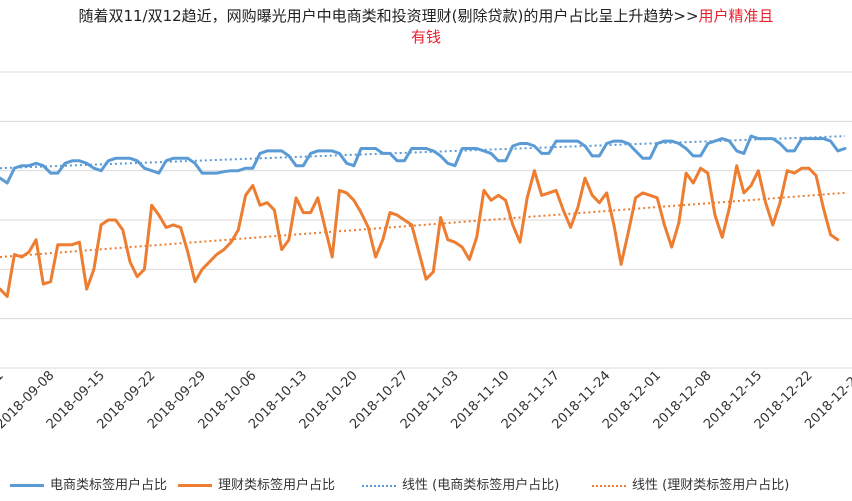 The height and width of the screenshot is (501, 852). I want to click on legend-label-ecommerce-trend: 线性 (电商类标签用户占比), so click(481, 485).